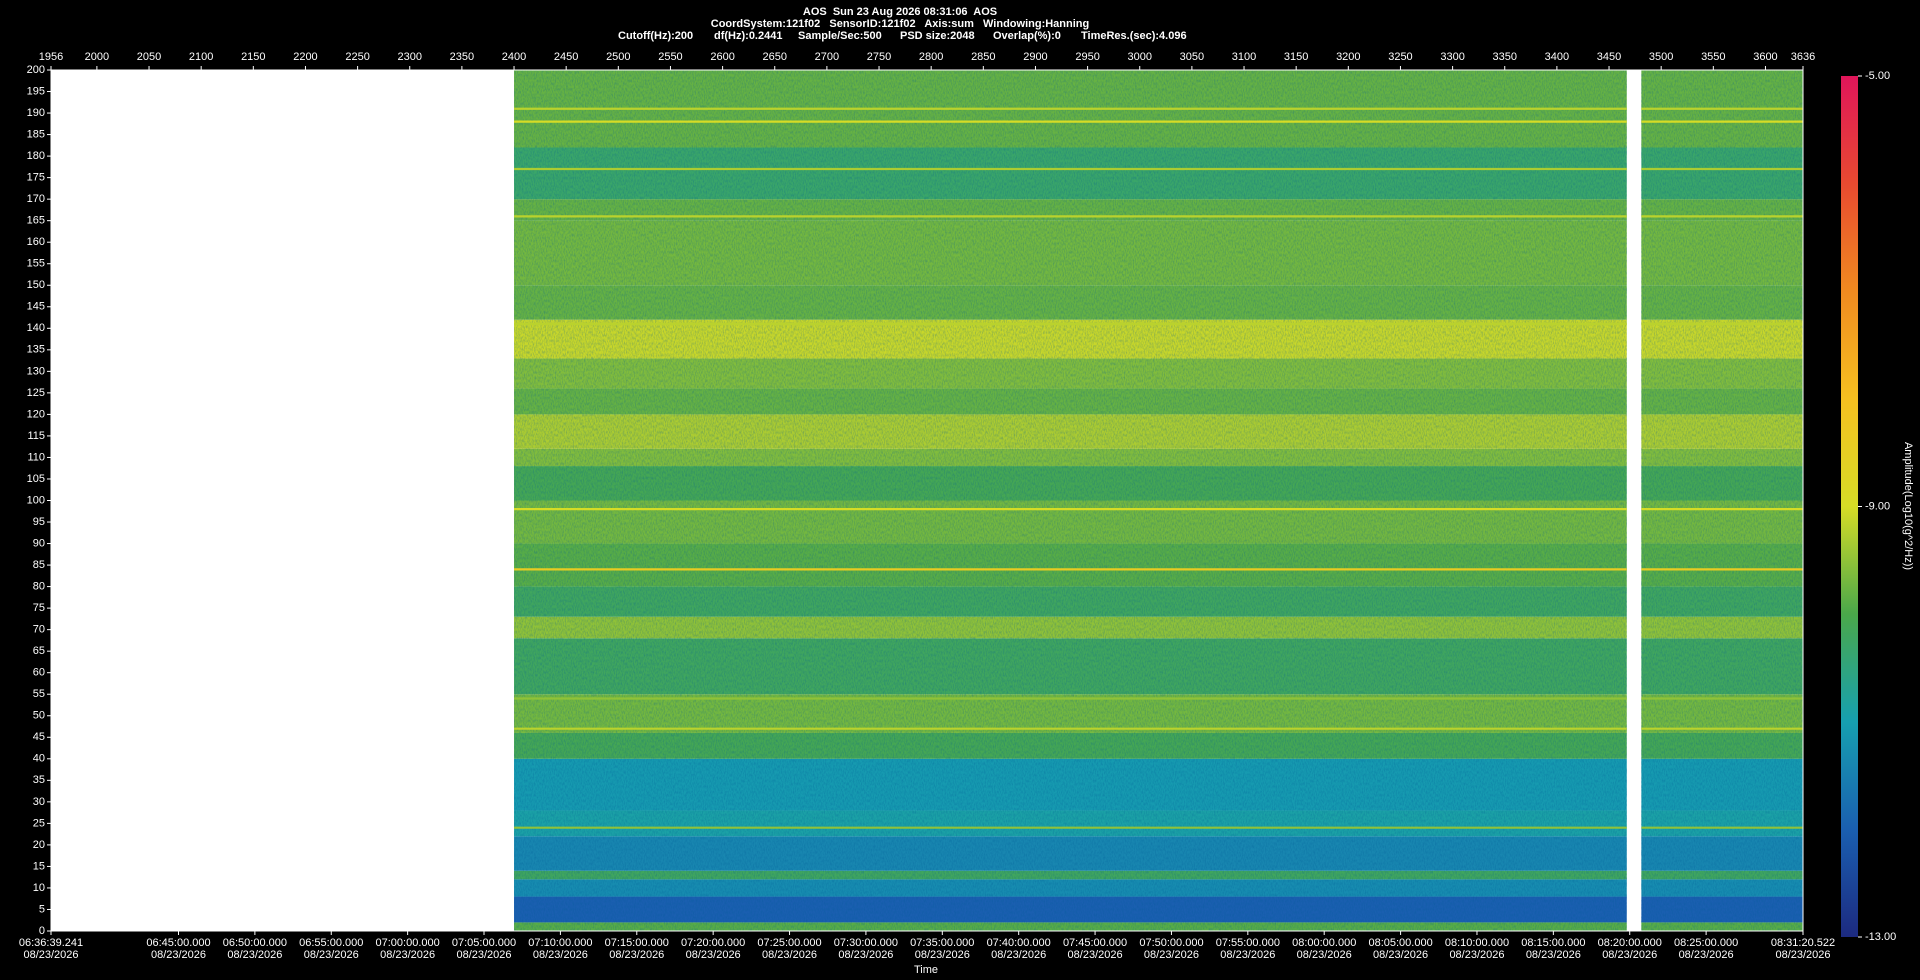  What do you see at coordinates (1087, 57) in the screenshot?
I see `x-tick-label: 2950` at bounding box center [1087, 57].